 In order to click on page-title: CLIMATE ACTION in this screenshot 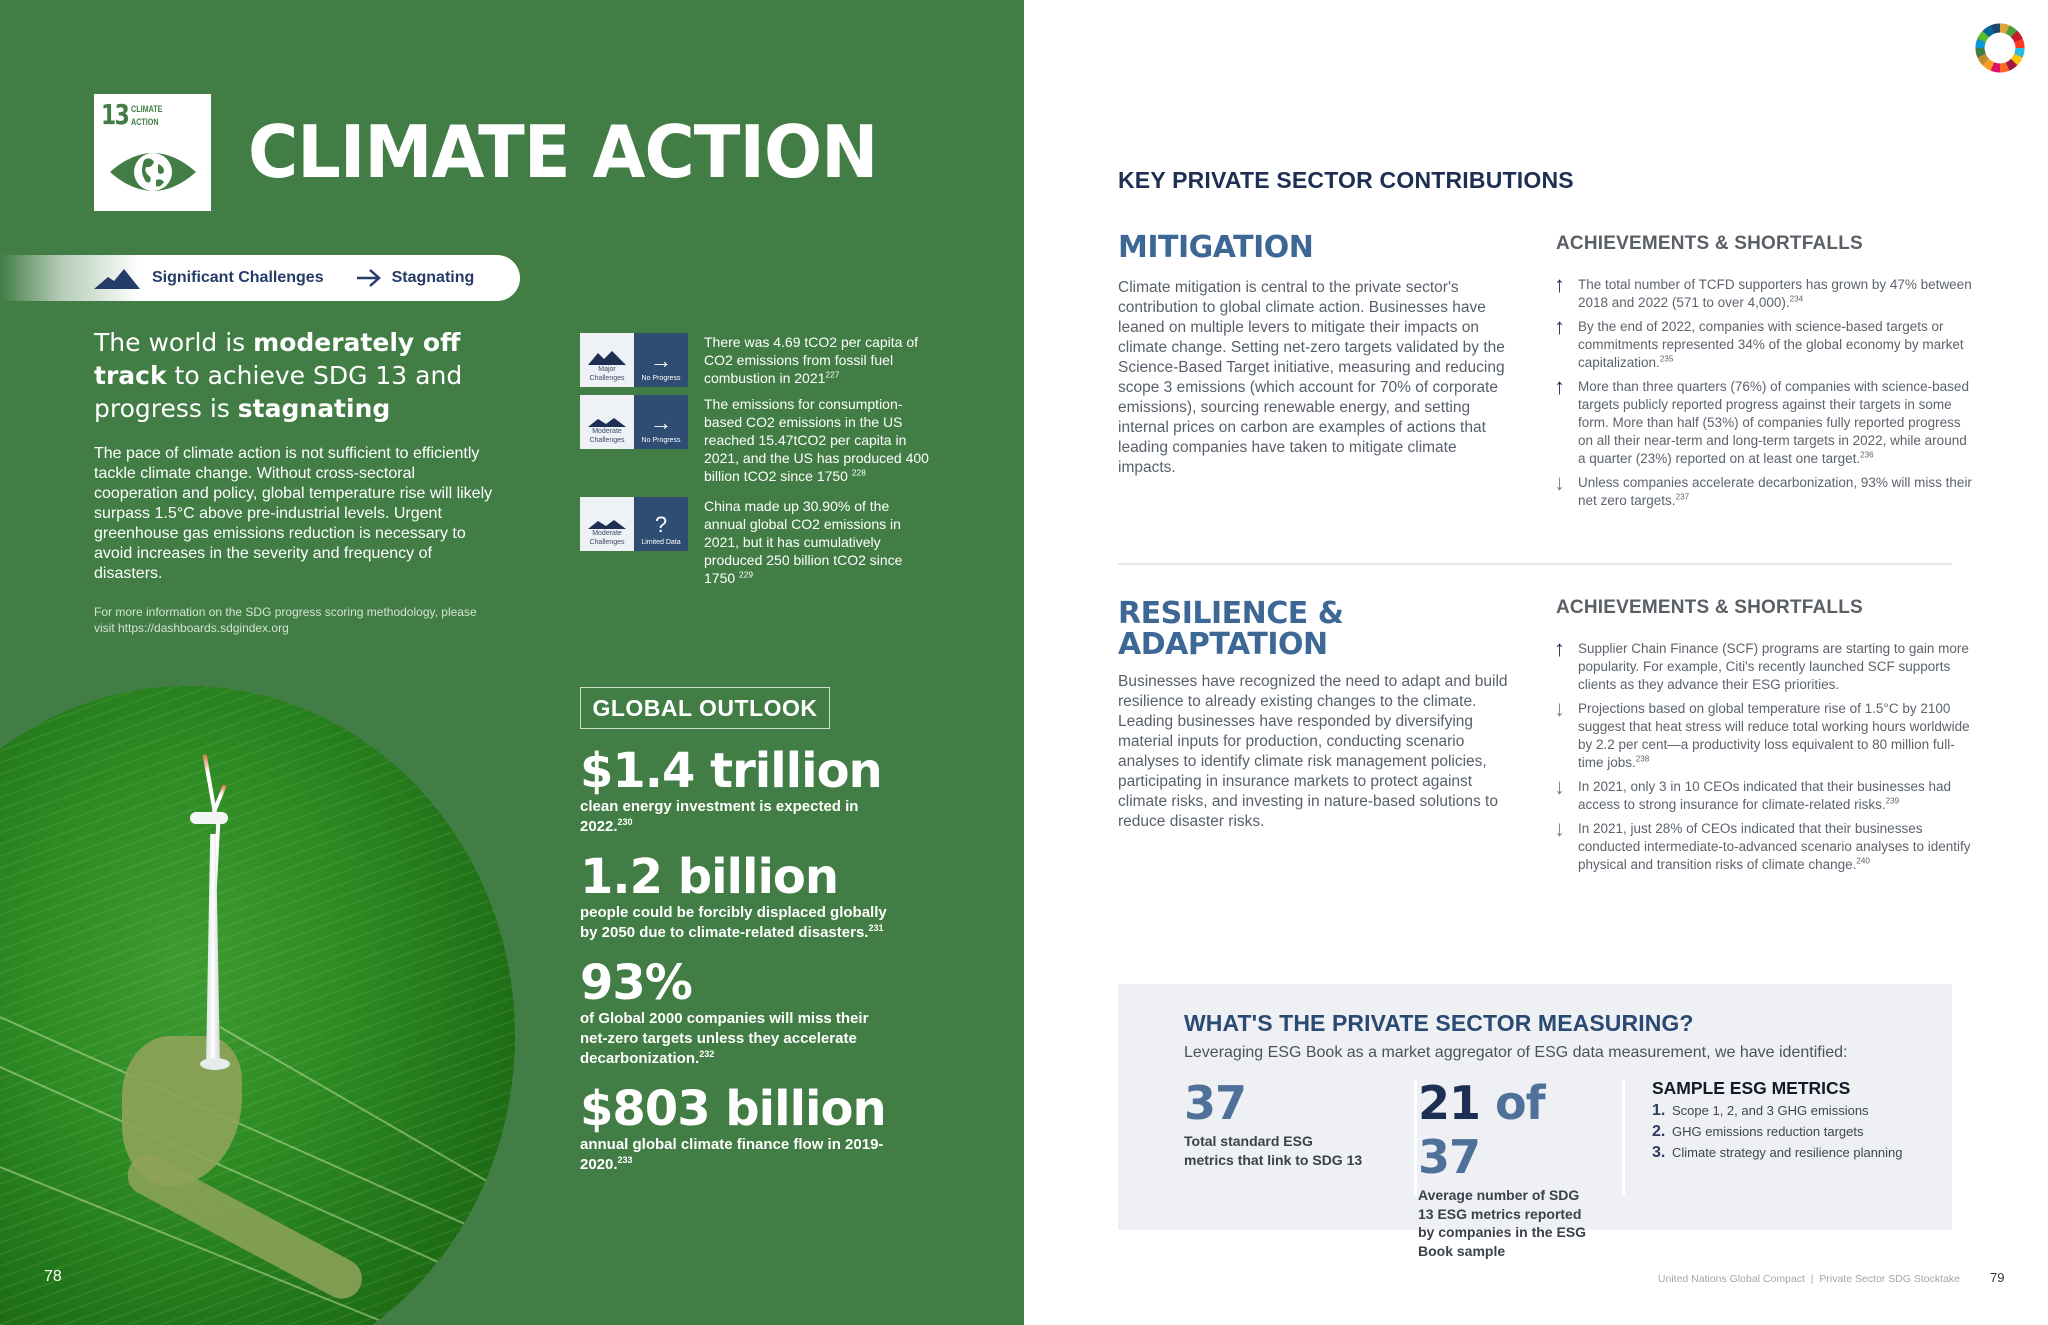, I will do `click(563, 152)`.